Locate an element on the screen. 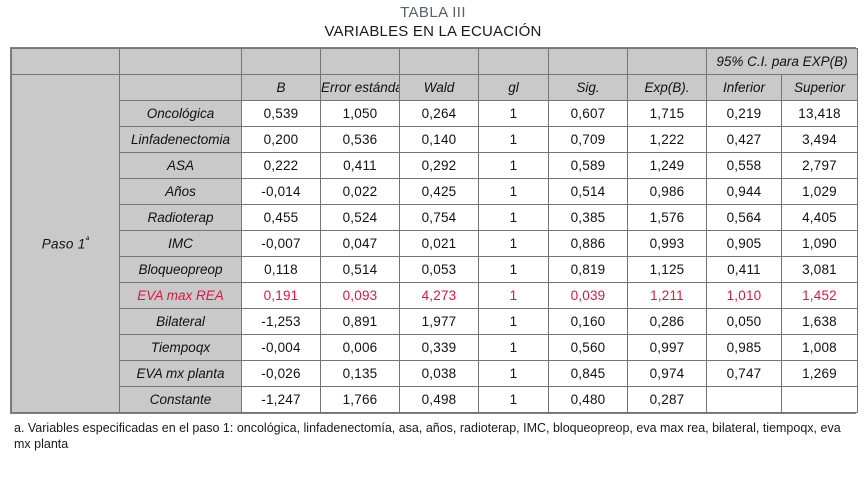 The image size is (866, 498). cell-error-est-ndar: 0,411 is located at coordinates (360, 165).